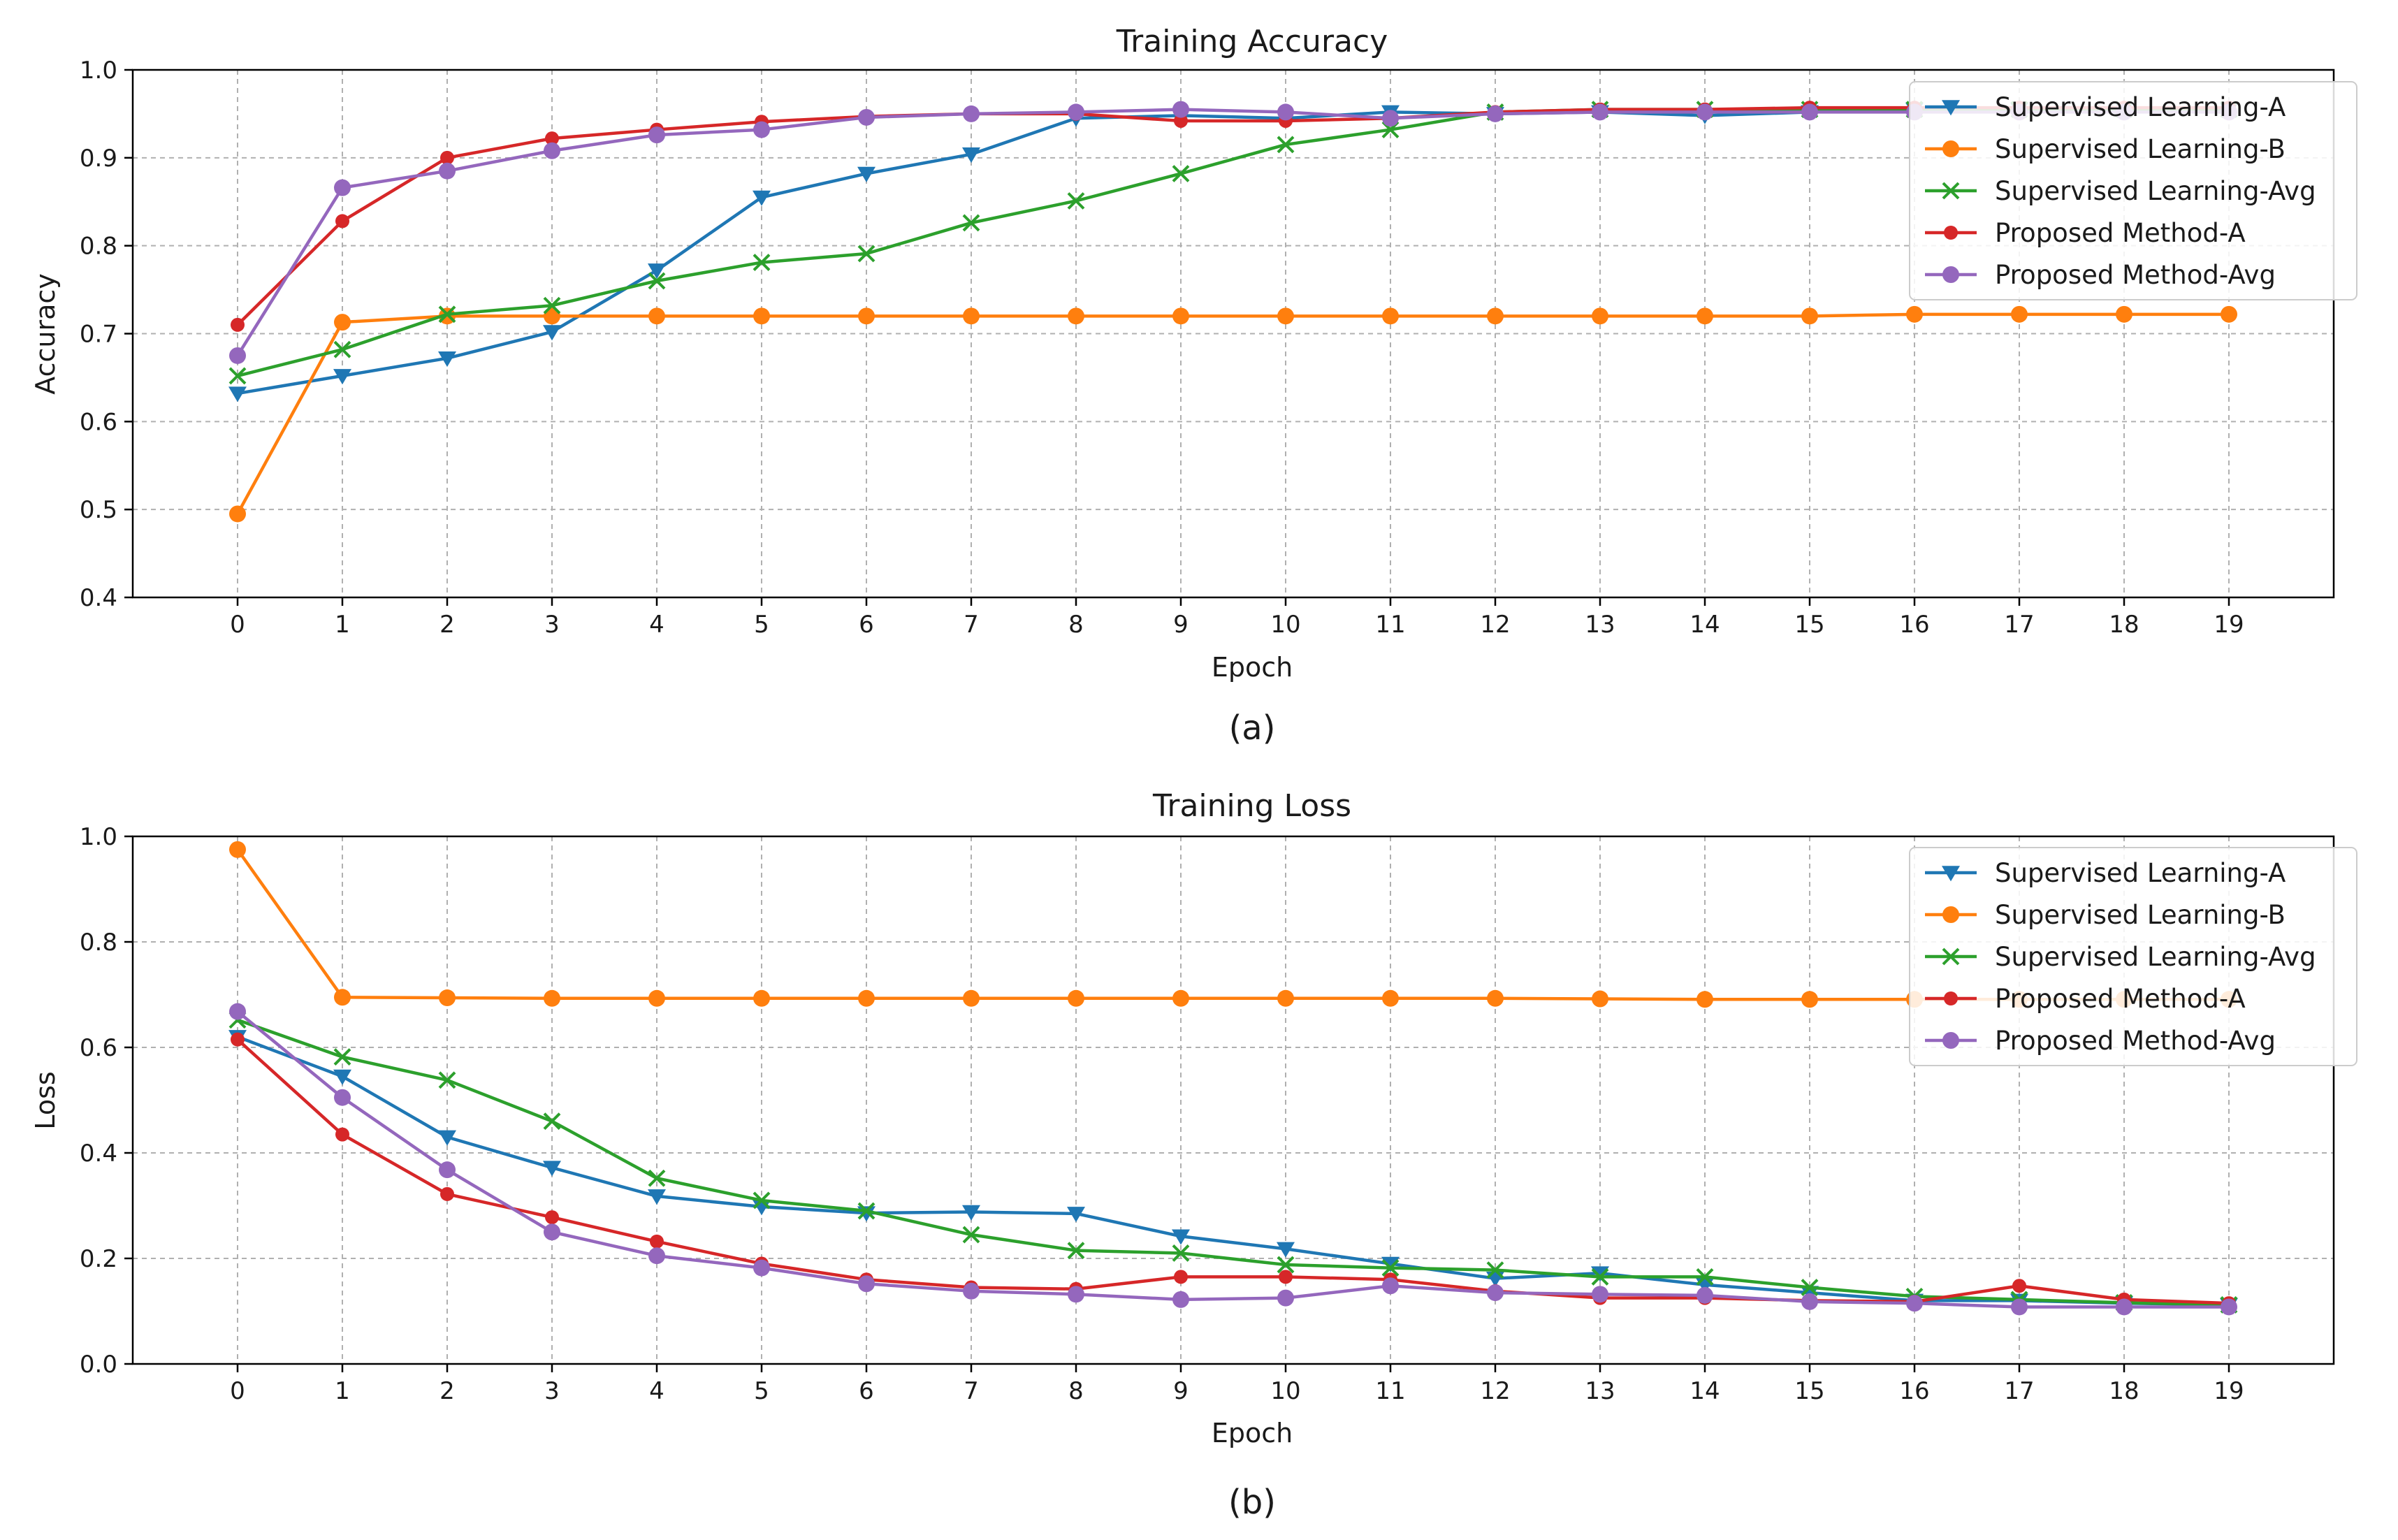 This screenshot has height=1540, width=2398. What do you see at coordinates (2019, 625) in the screenshot?
I see `accuracy-x-tick-label: 17` at bounding box center [2019, 625].